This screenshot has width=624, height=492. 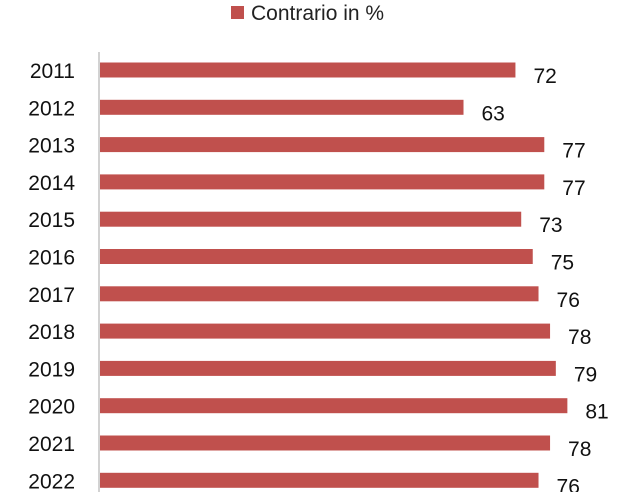 I want to click on y-tick-label-2018: 2018, so click(x=51, y=332).